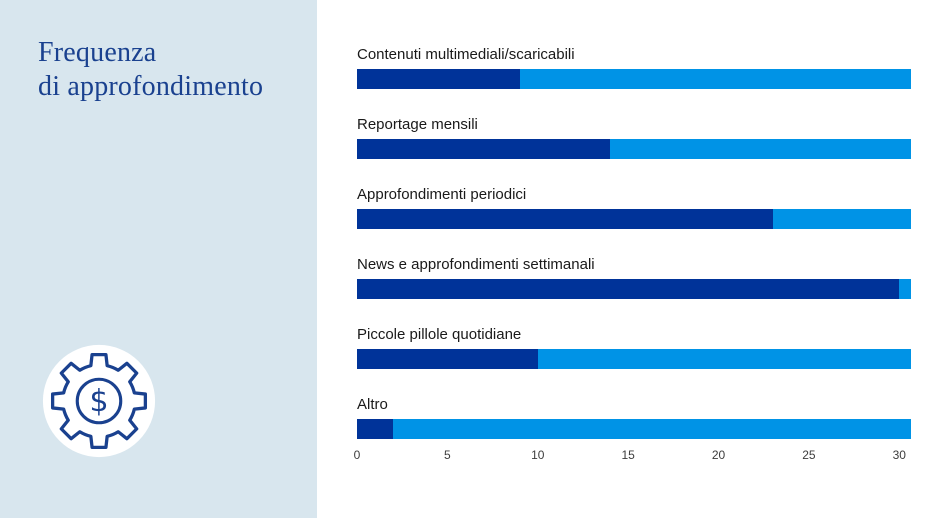 The width and height of the screenshot is (950, 518). Describe the element at coordinates (150, 70) in the screenshot. I see `page-title: Frequenza di approfondimento` at that location.